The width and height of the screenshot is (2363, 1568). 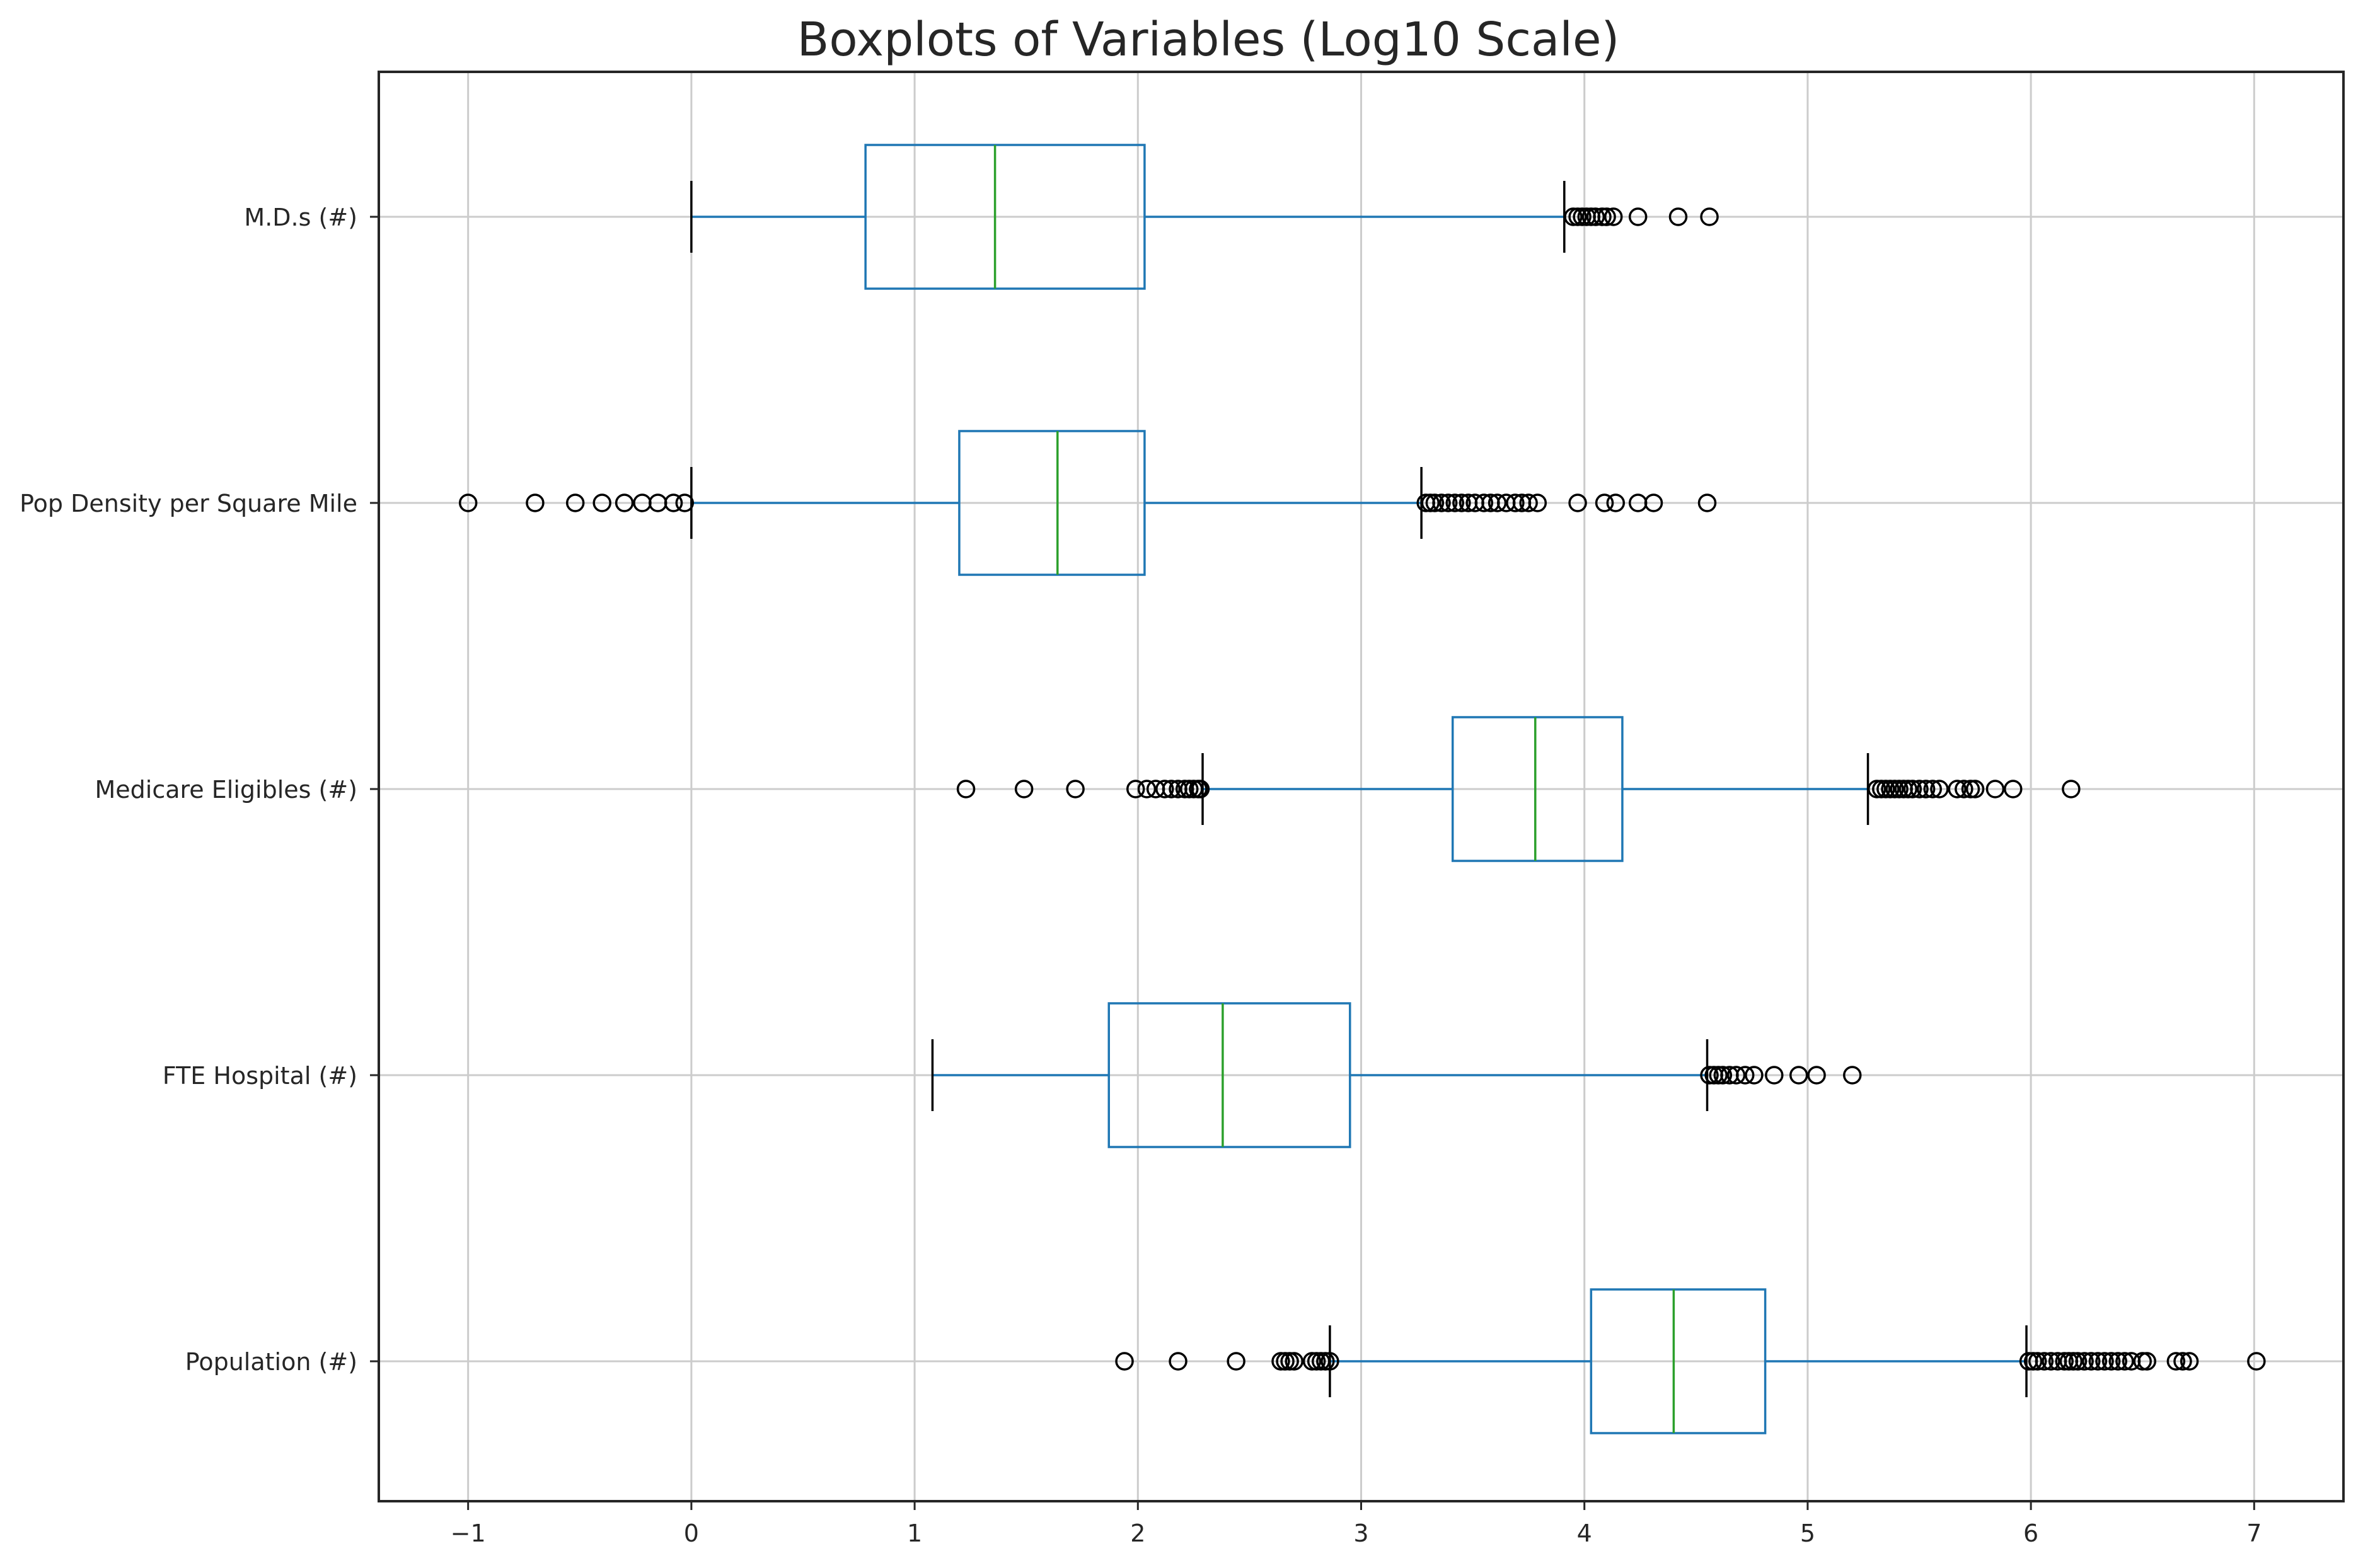 I want to click on x-tick-label: 0, so click(x=691, y=1533).